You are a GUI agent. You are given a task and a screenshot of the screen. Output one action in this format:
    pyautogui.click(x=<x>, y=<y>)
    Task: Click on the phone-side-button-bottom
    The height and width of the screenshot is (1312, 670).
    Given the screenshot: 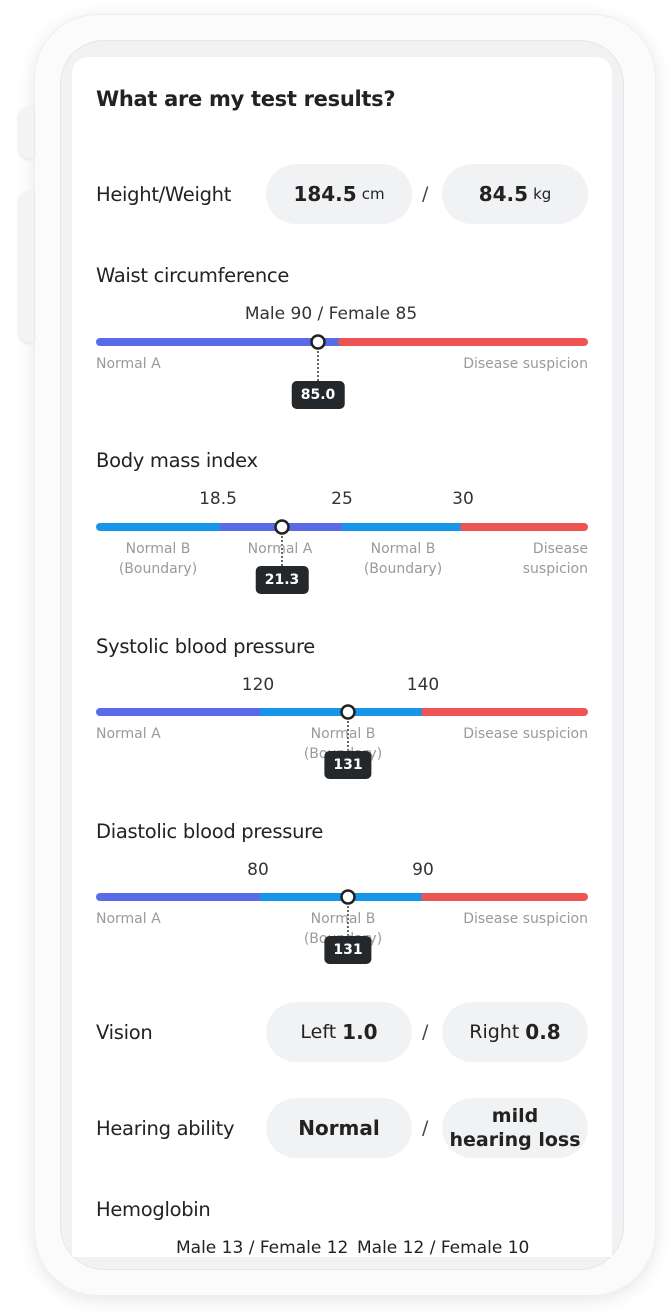 What is the action you would take?
    pyautogui.click(x=27, y=267)
    